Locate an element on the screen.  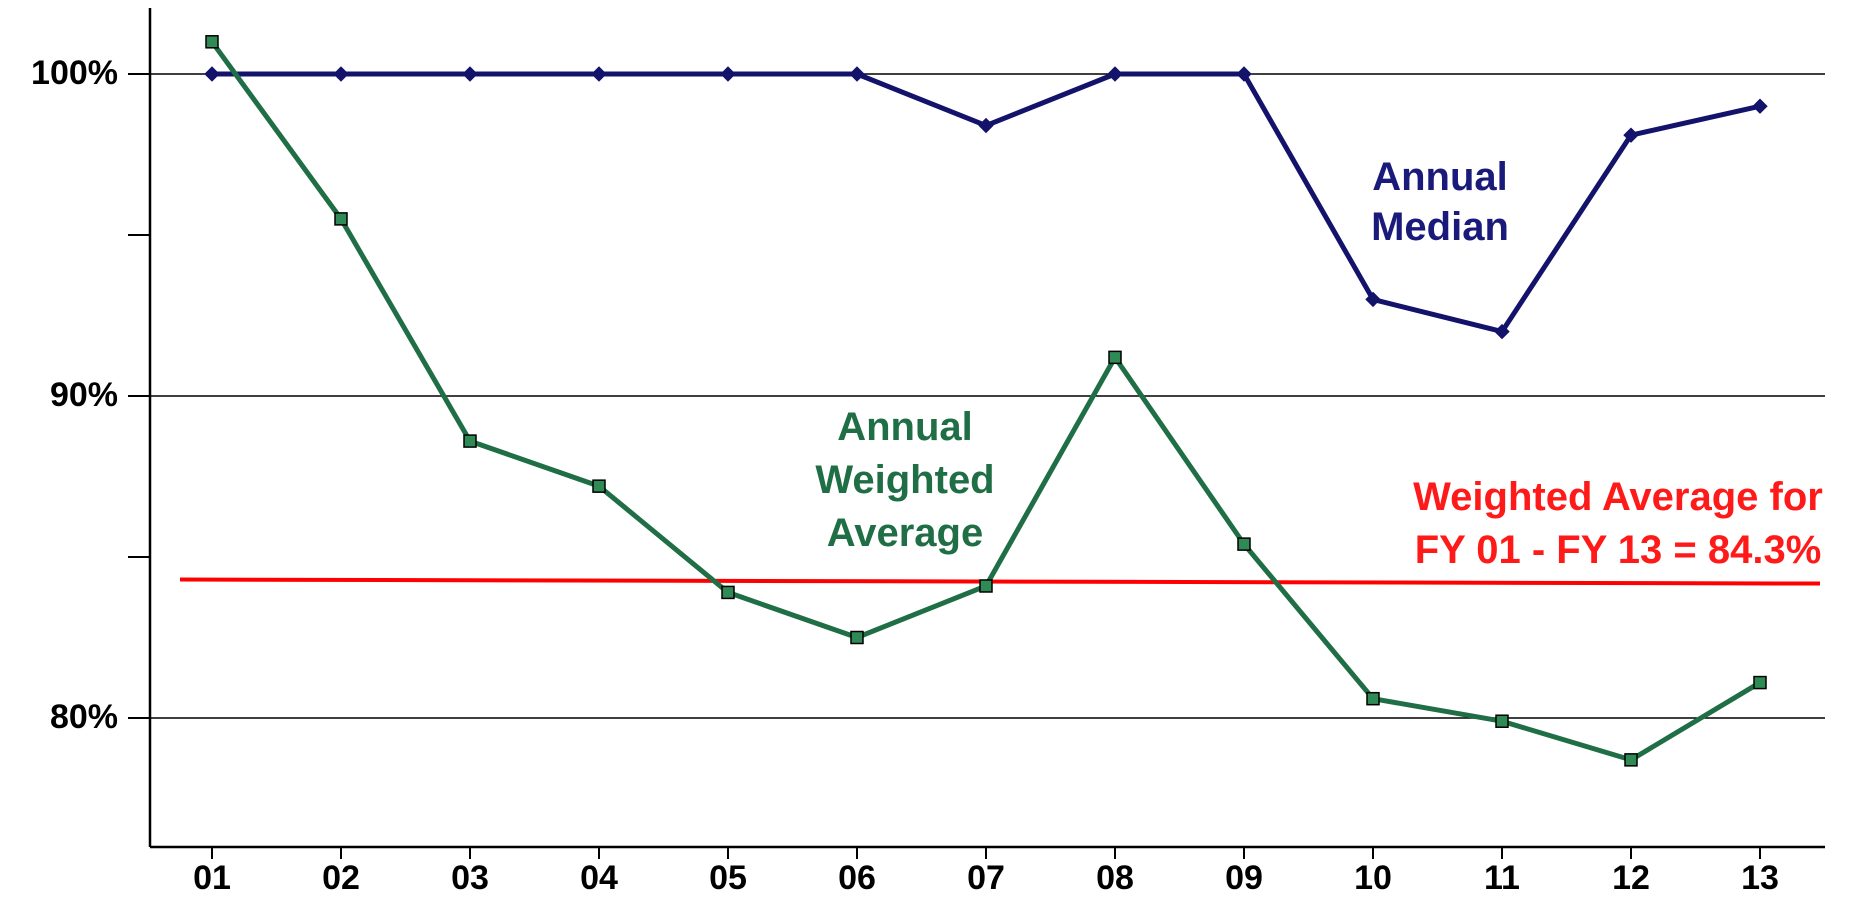
x-tick-label: 07 is located at coordinates (986, 878).